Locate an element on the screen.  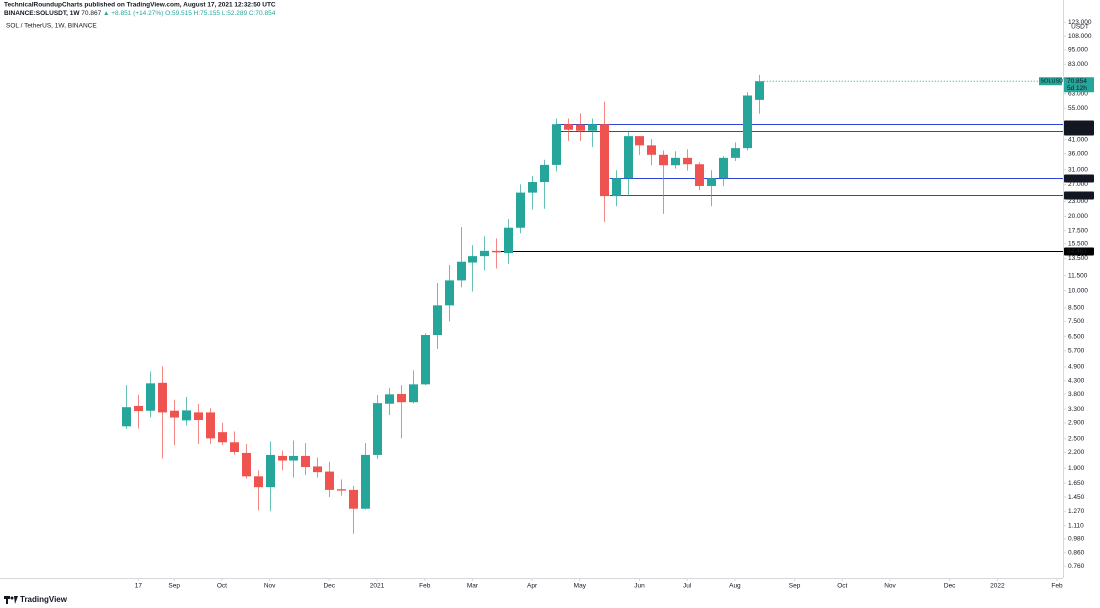
x-tick-label: 2022 is located at coordinates (997, 586).